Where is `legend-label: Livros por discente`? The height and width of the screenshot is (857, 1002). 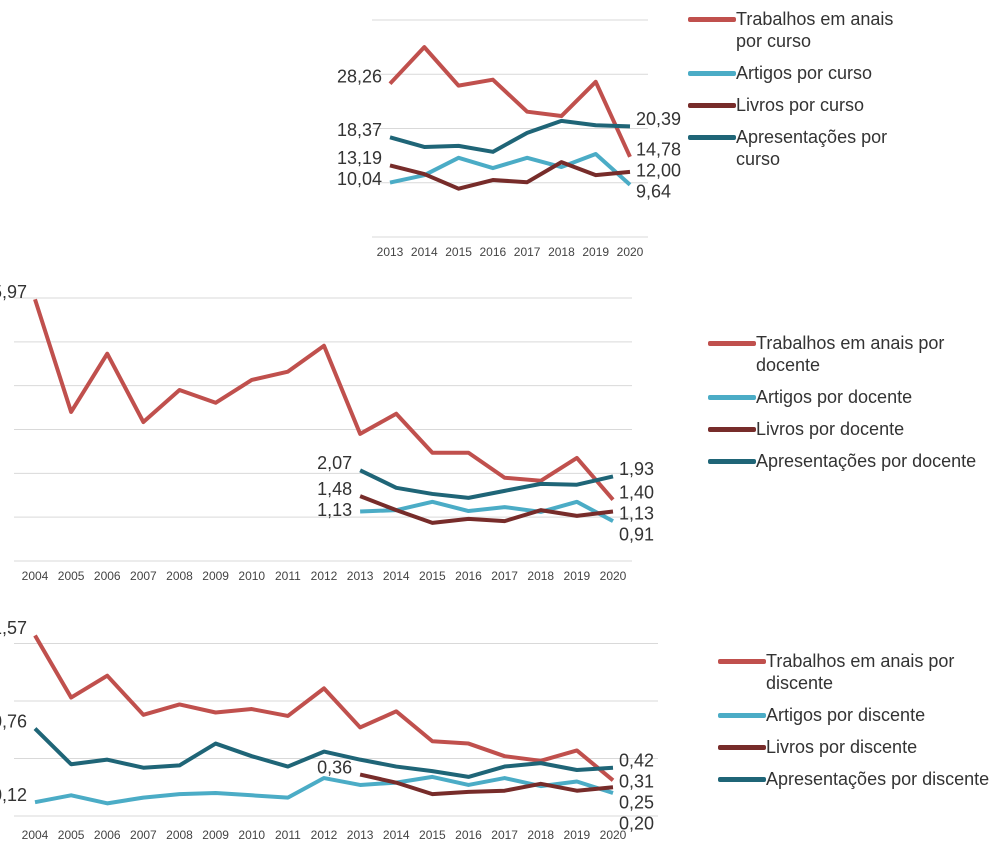
legend-label: Livros por discente is located at coordinates (842, 747).